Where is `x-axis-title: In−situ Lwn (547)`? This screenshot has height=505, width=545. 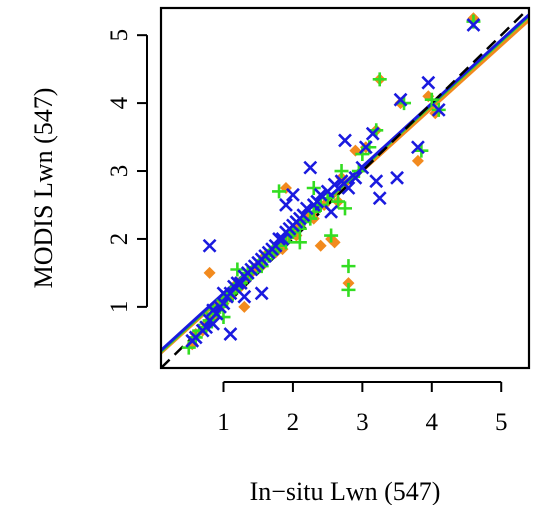 x-axis-title: In−situ Lwn (547) is located at coordinates (345, 491).